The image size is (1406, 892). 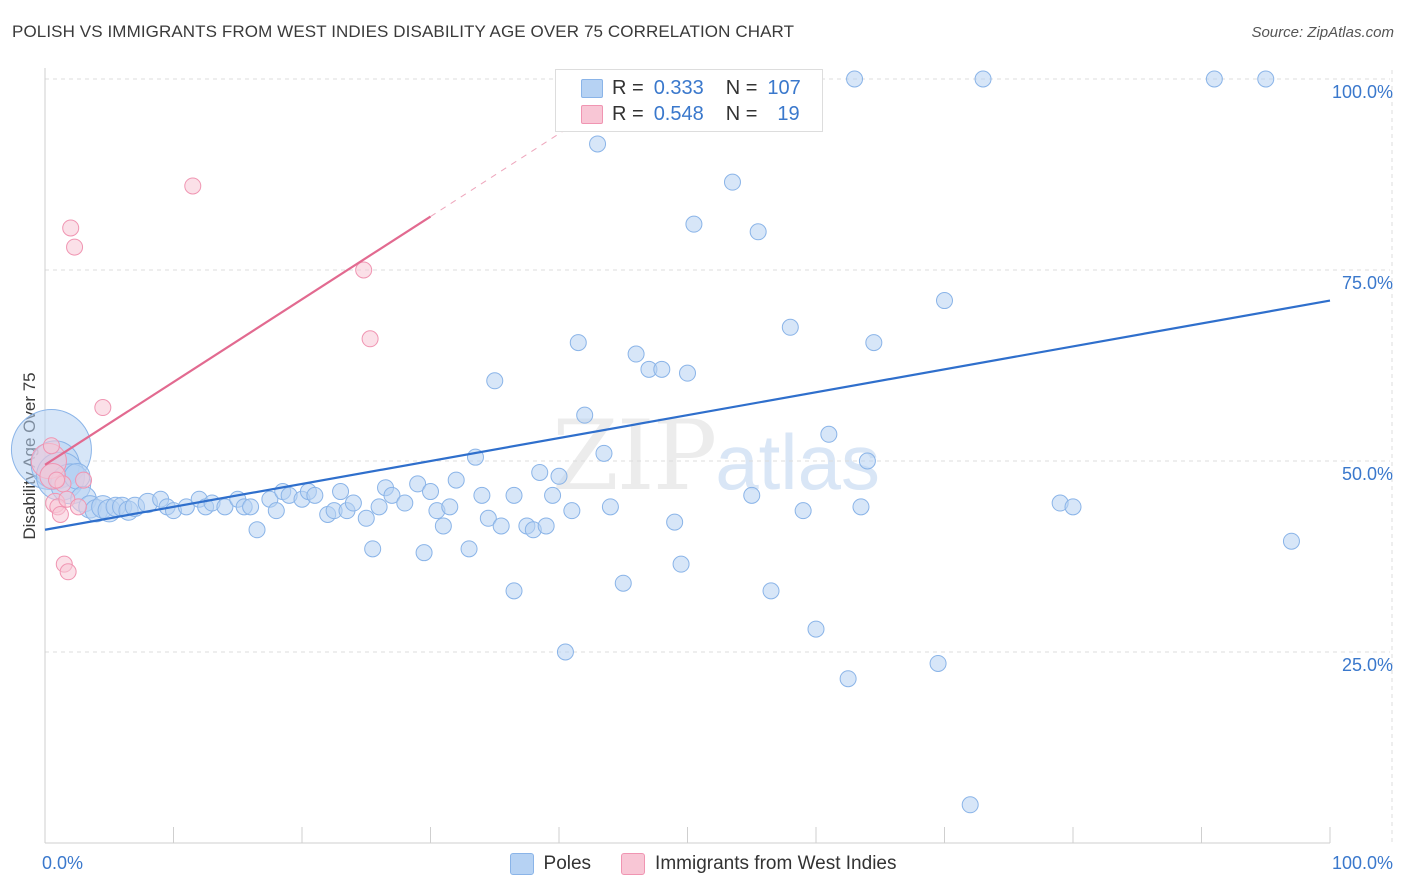 I want to click on legend-swatch-west-indies, so click(x=633, y=864).